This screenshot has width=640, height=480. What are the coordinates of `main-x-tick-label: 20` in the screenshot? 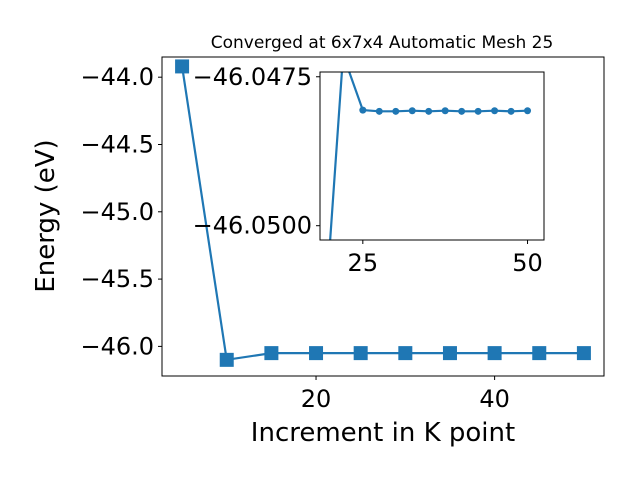 It's located at (316, 399).